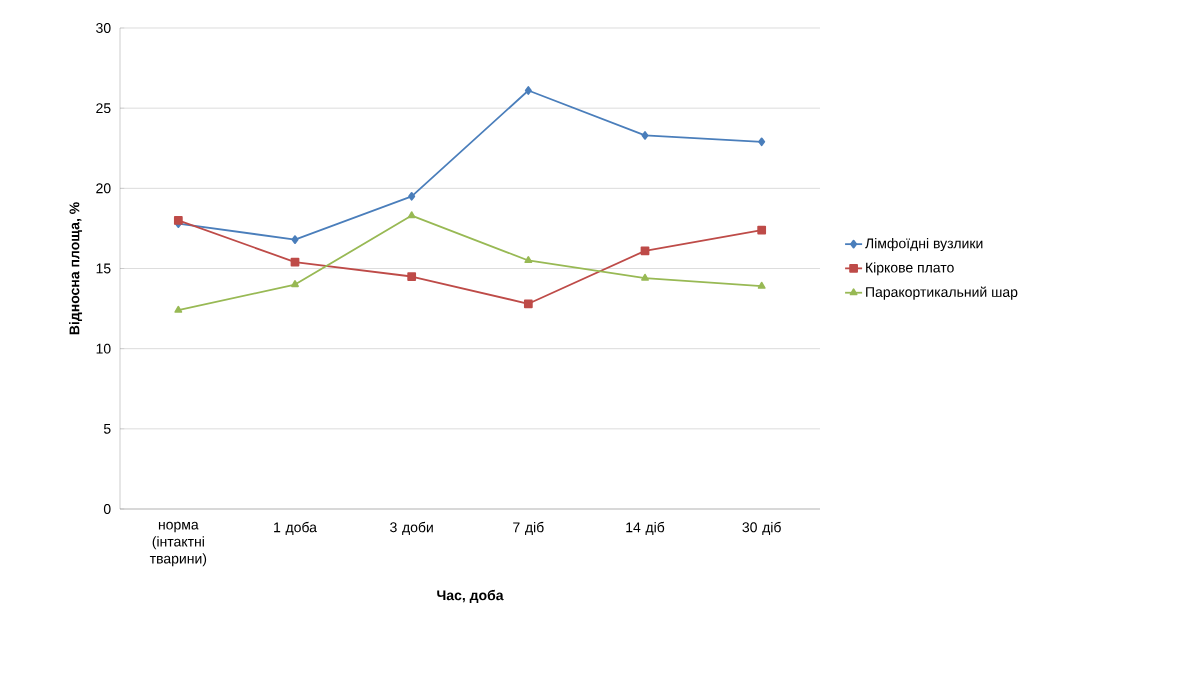 This screenshot has width=1196, height=692. Describe the element at coordinates (645, 528) in the screenshot. I see `x-tick-label: 14 діб` at that location.